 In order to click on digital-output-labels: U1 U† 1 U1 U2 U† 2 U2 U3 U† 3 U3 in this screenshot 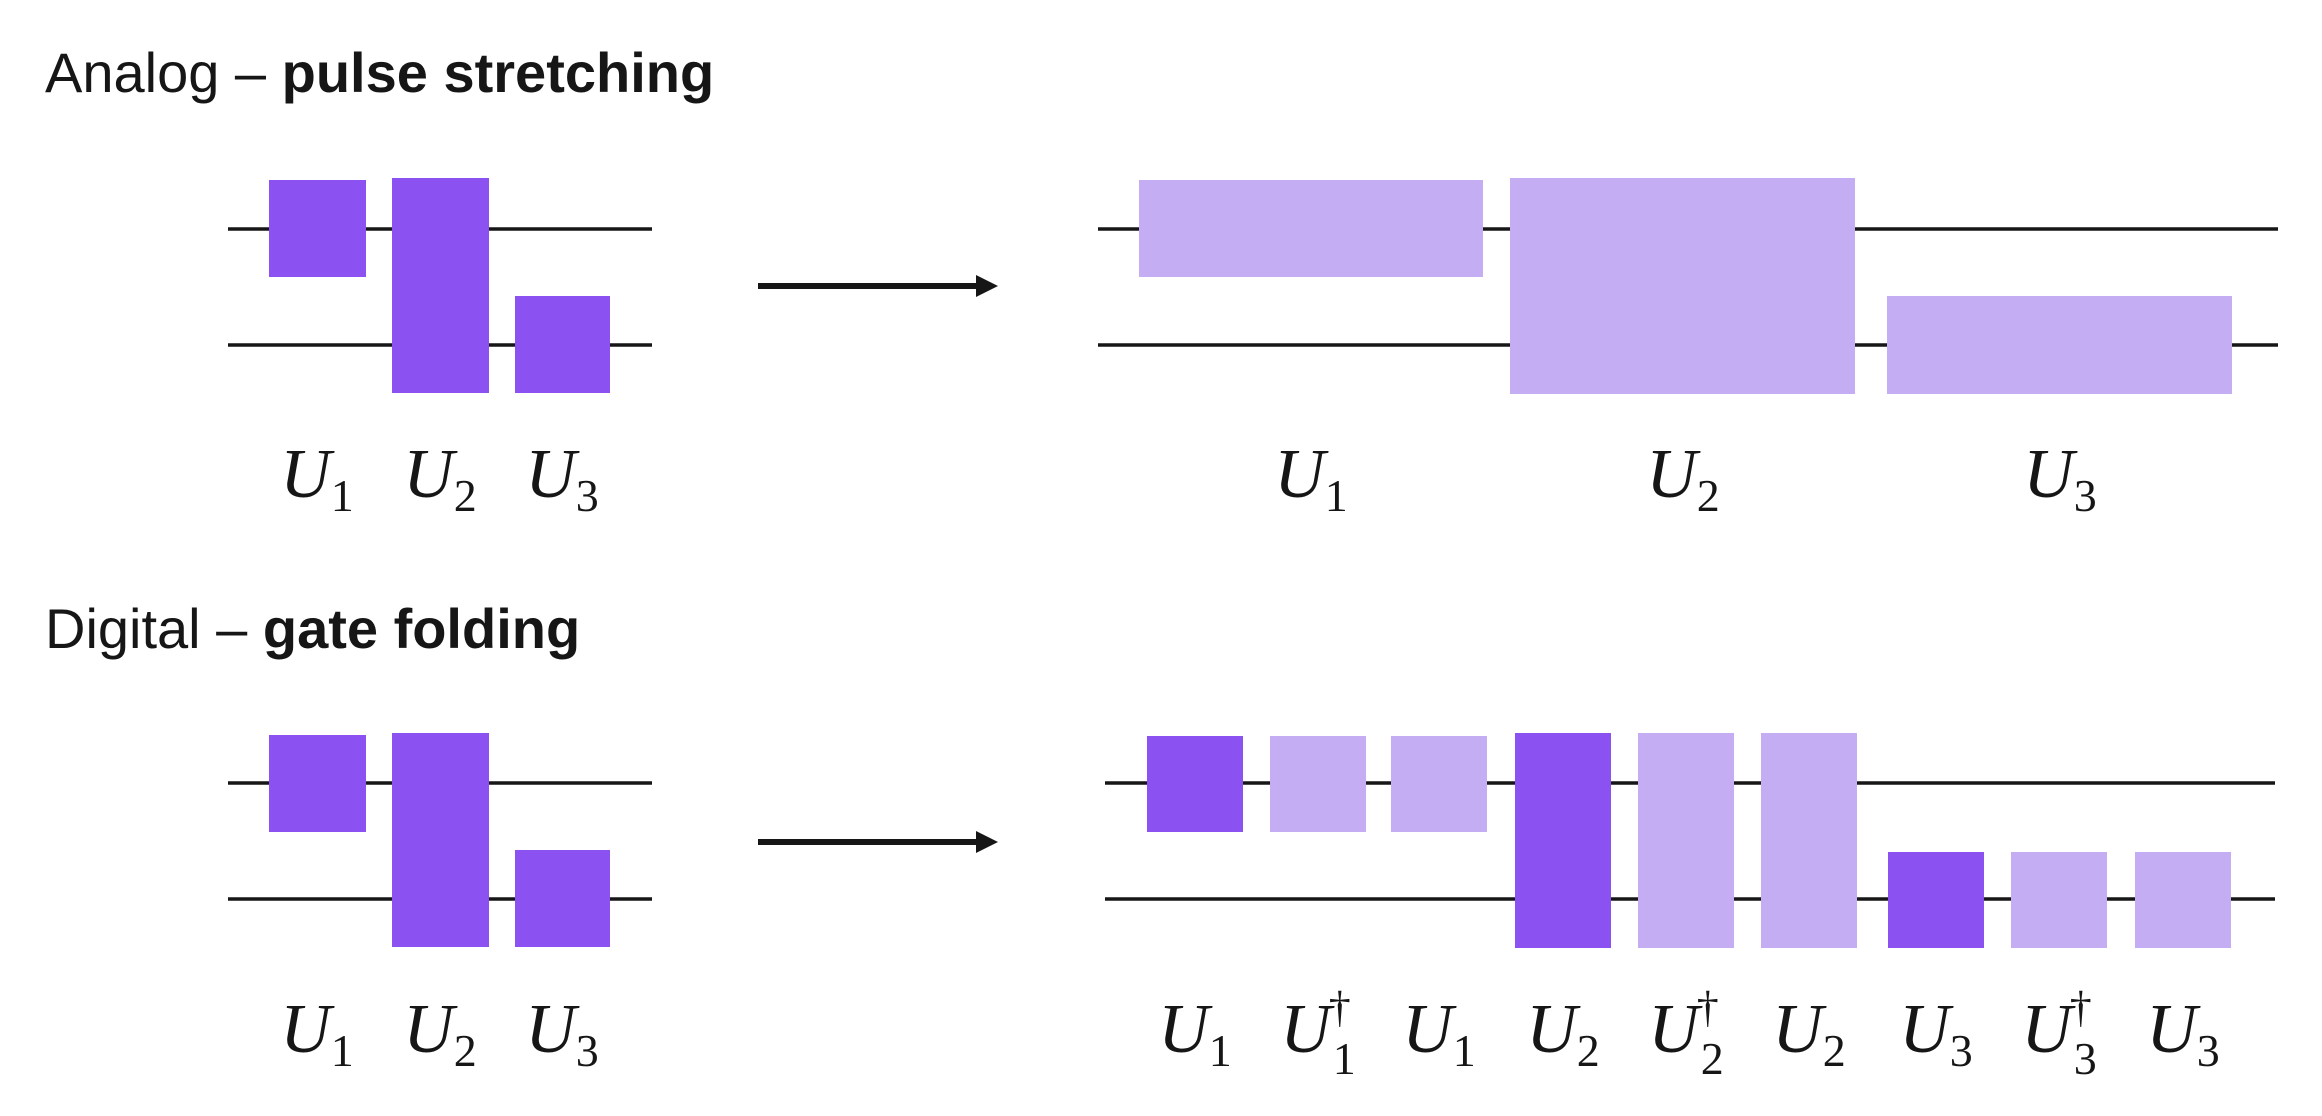, I will do `click(1689, 1033)`.